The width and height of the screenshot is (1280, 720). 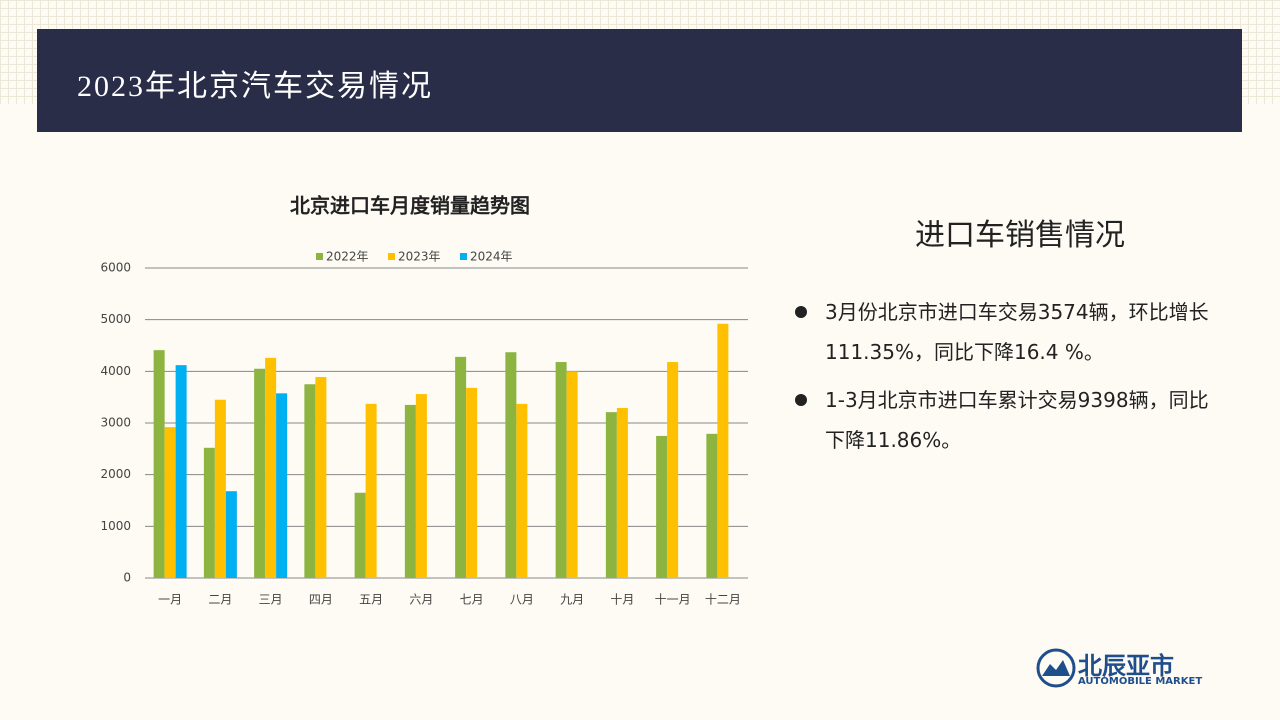 I want to click on logo-icon, so click(x=1056, y=668).